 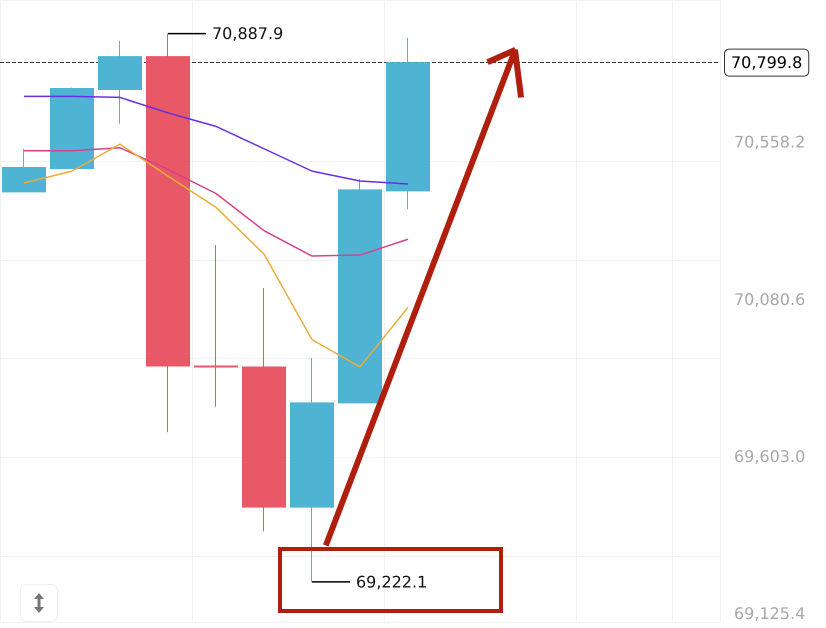 I want to click on y-tick-label: 70,080.6, so click(x=770, y=299).